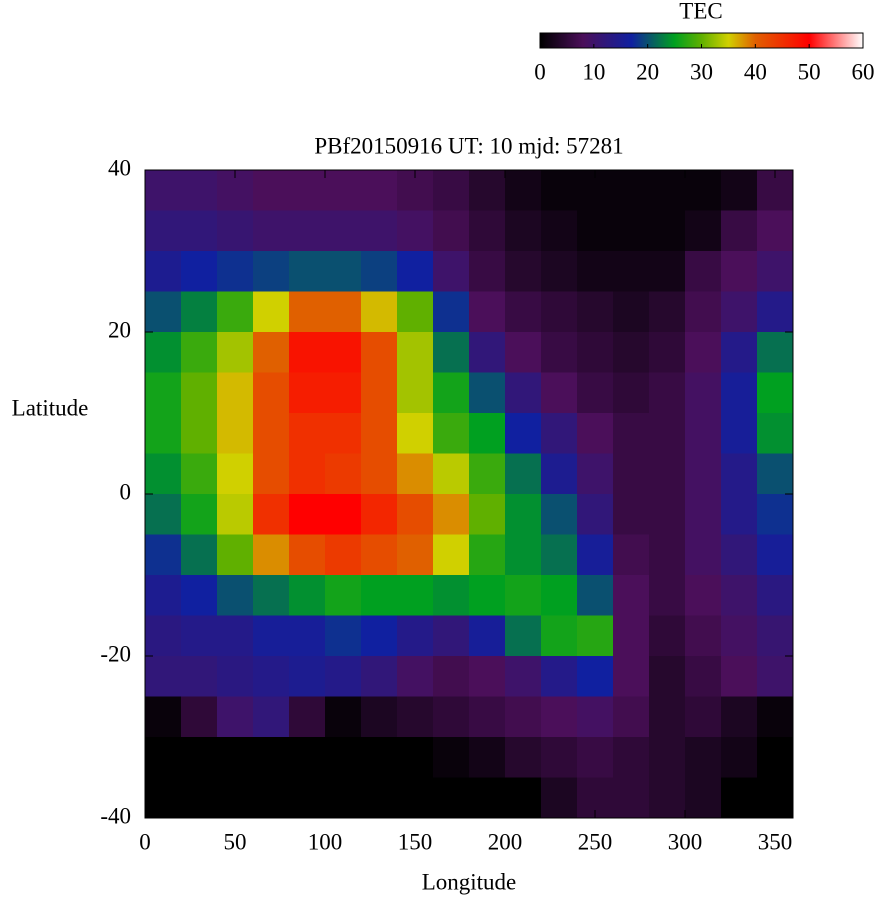  Describe the element at coordinates (469, 881) in the screenshot. I see `x-axis-label: Longitude` at that location.